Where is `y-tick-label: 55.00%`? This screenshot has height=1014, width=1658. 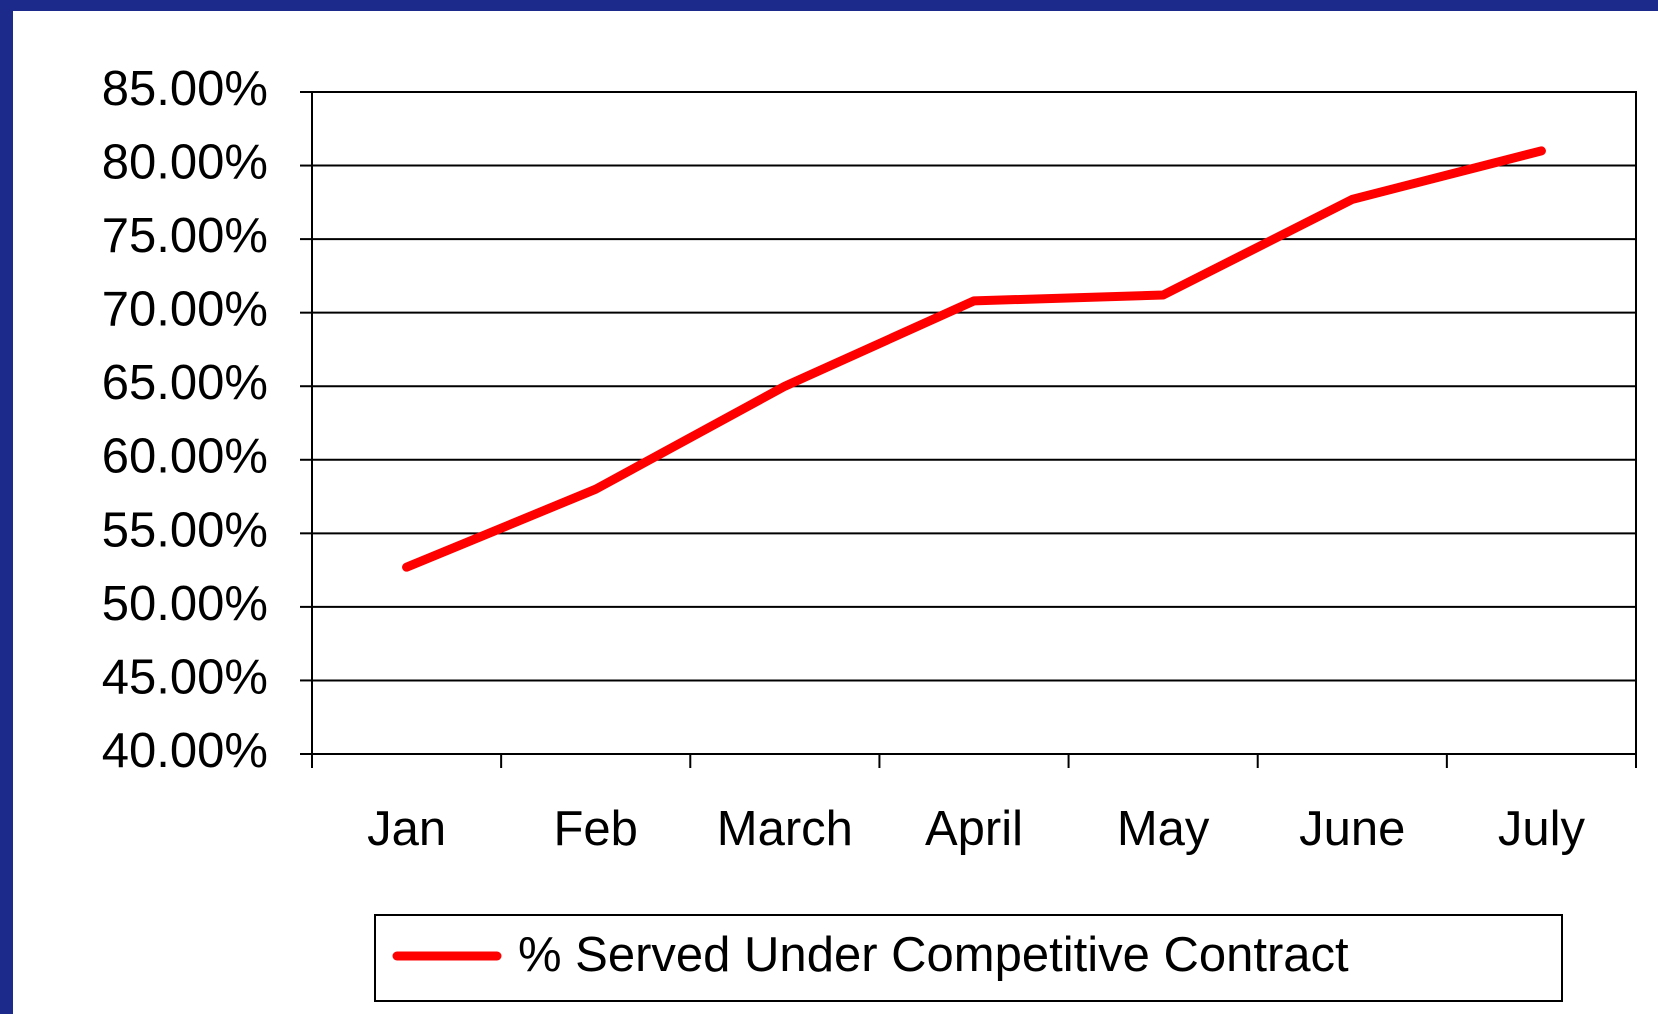 y-tick-label: 55.00% is located at coordinates (185, 530).